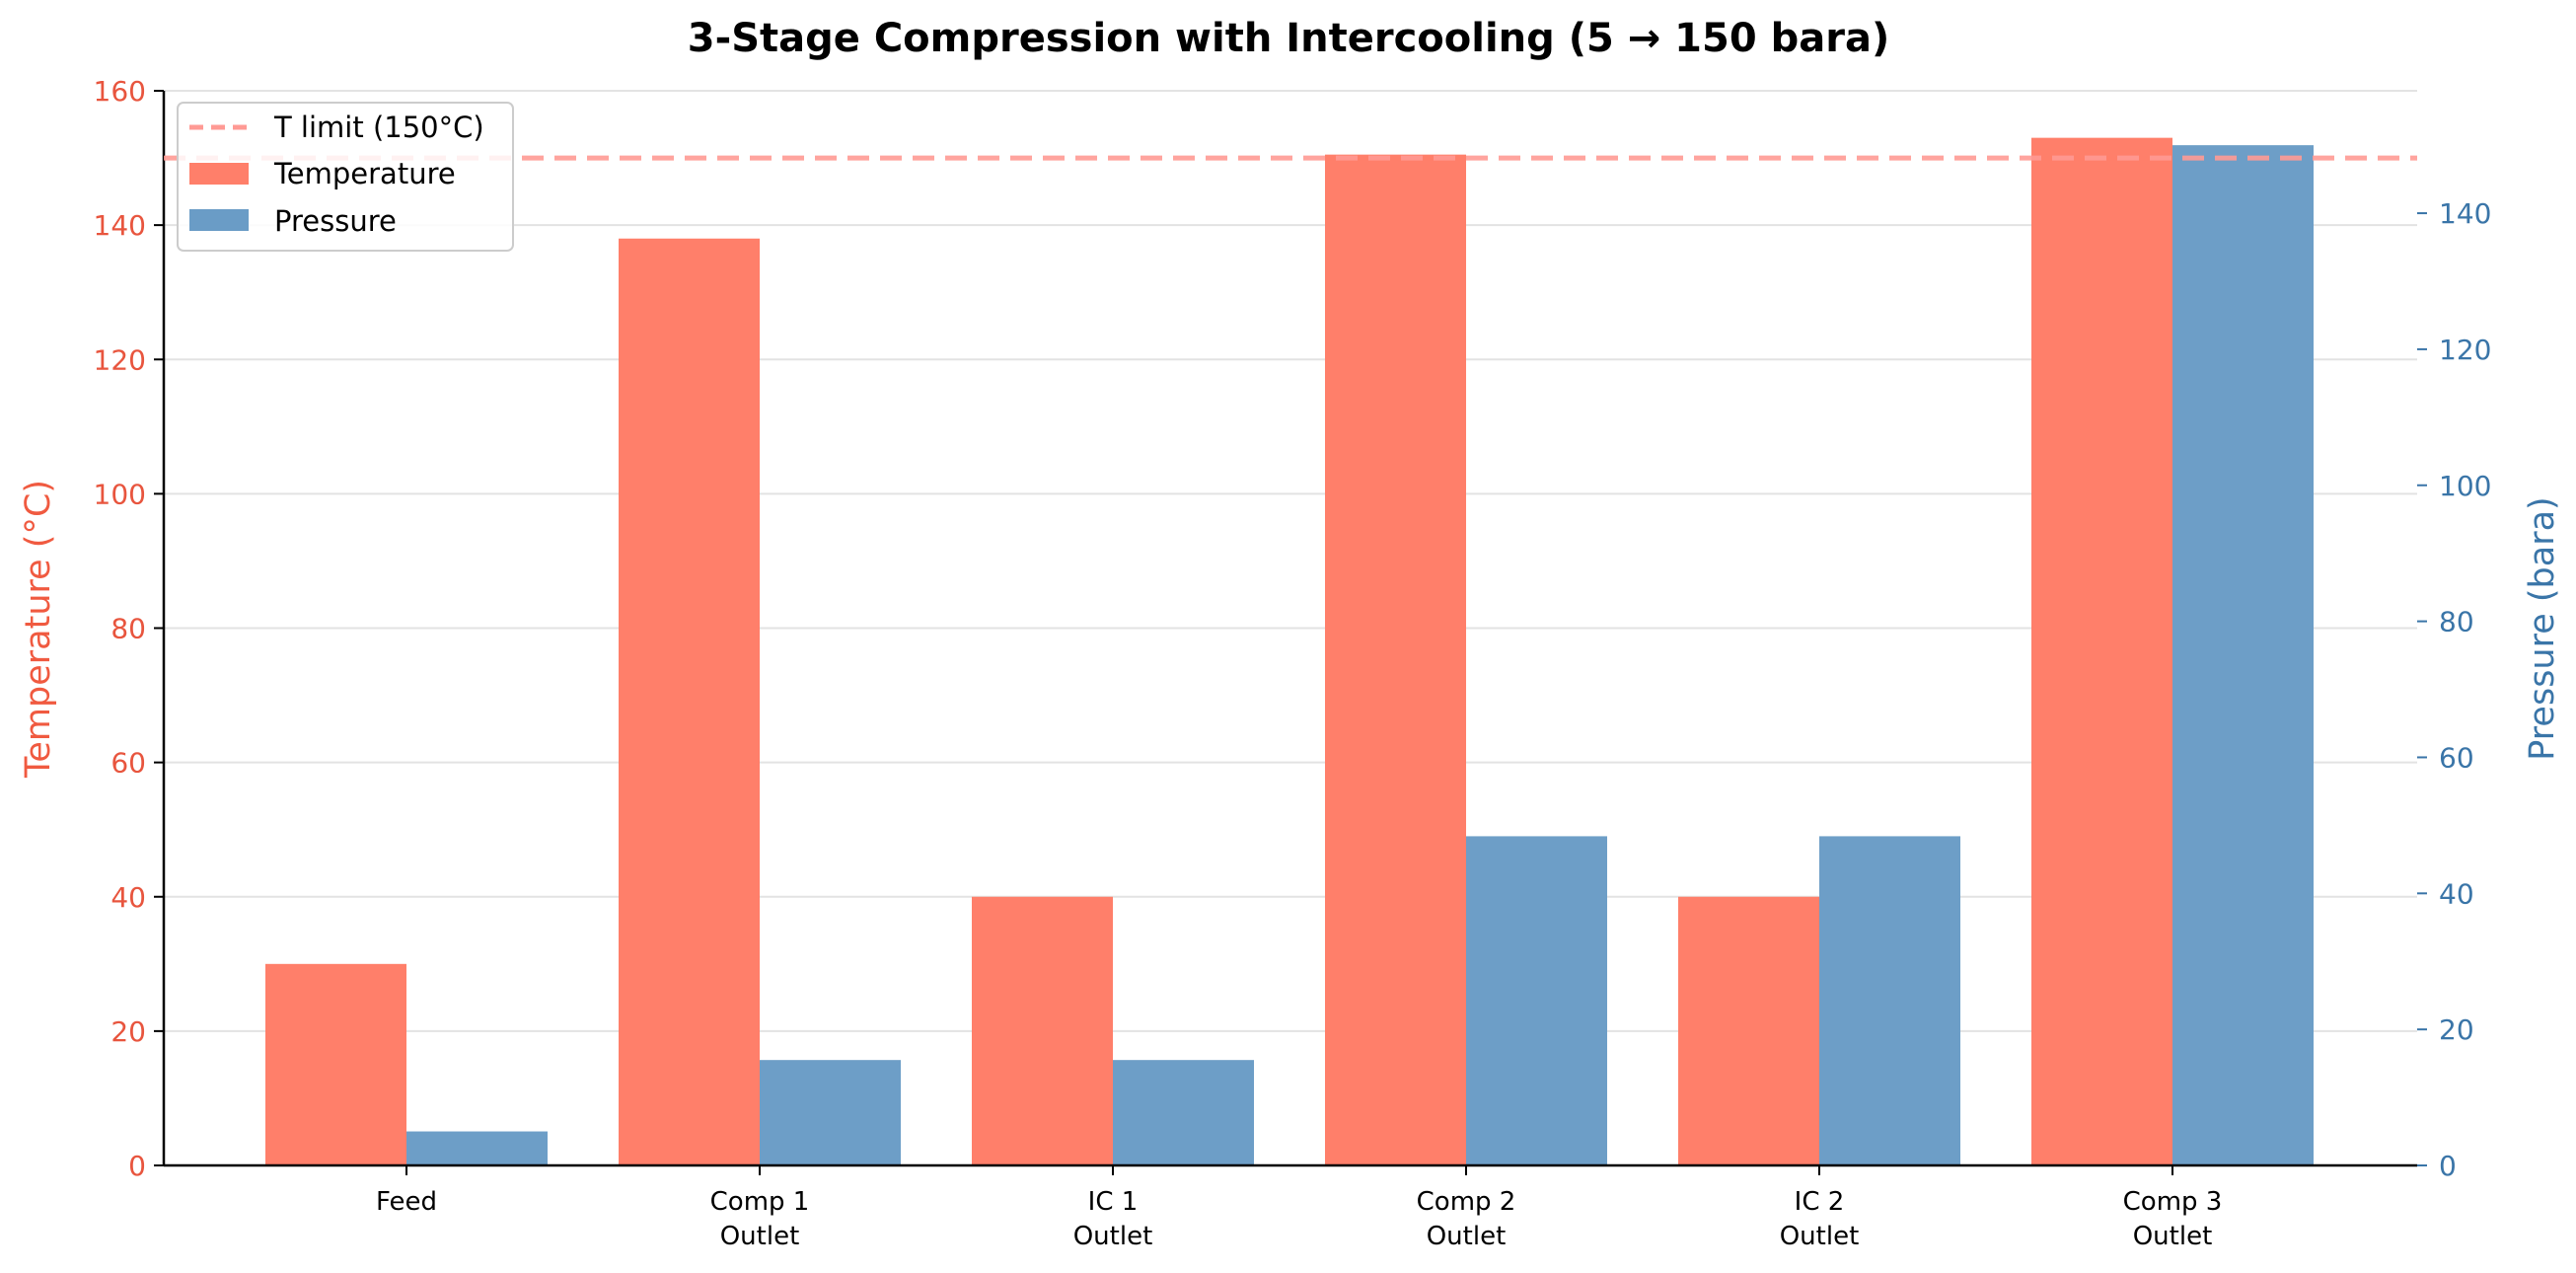 Image resolution: width=2576 pixels, height=1273 pixels. Describe the element at coordinates (128, 629) in the screenshot. I see `y-left-tick-label: 80` at that location.